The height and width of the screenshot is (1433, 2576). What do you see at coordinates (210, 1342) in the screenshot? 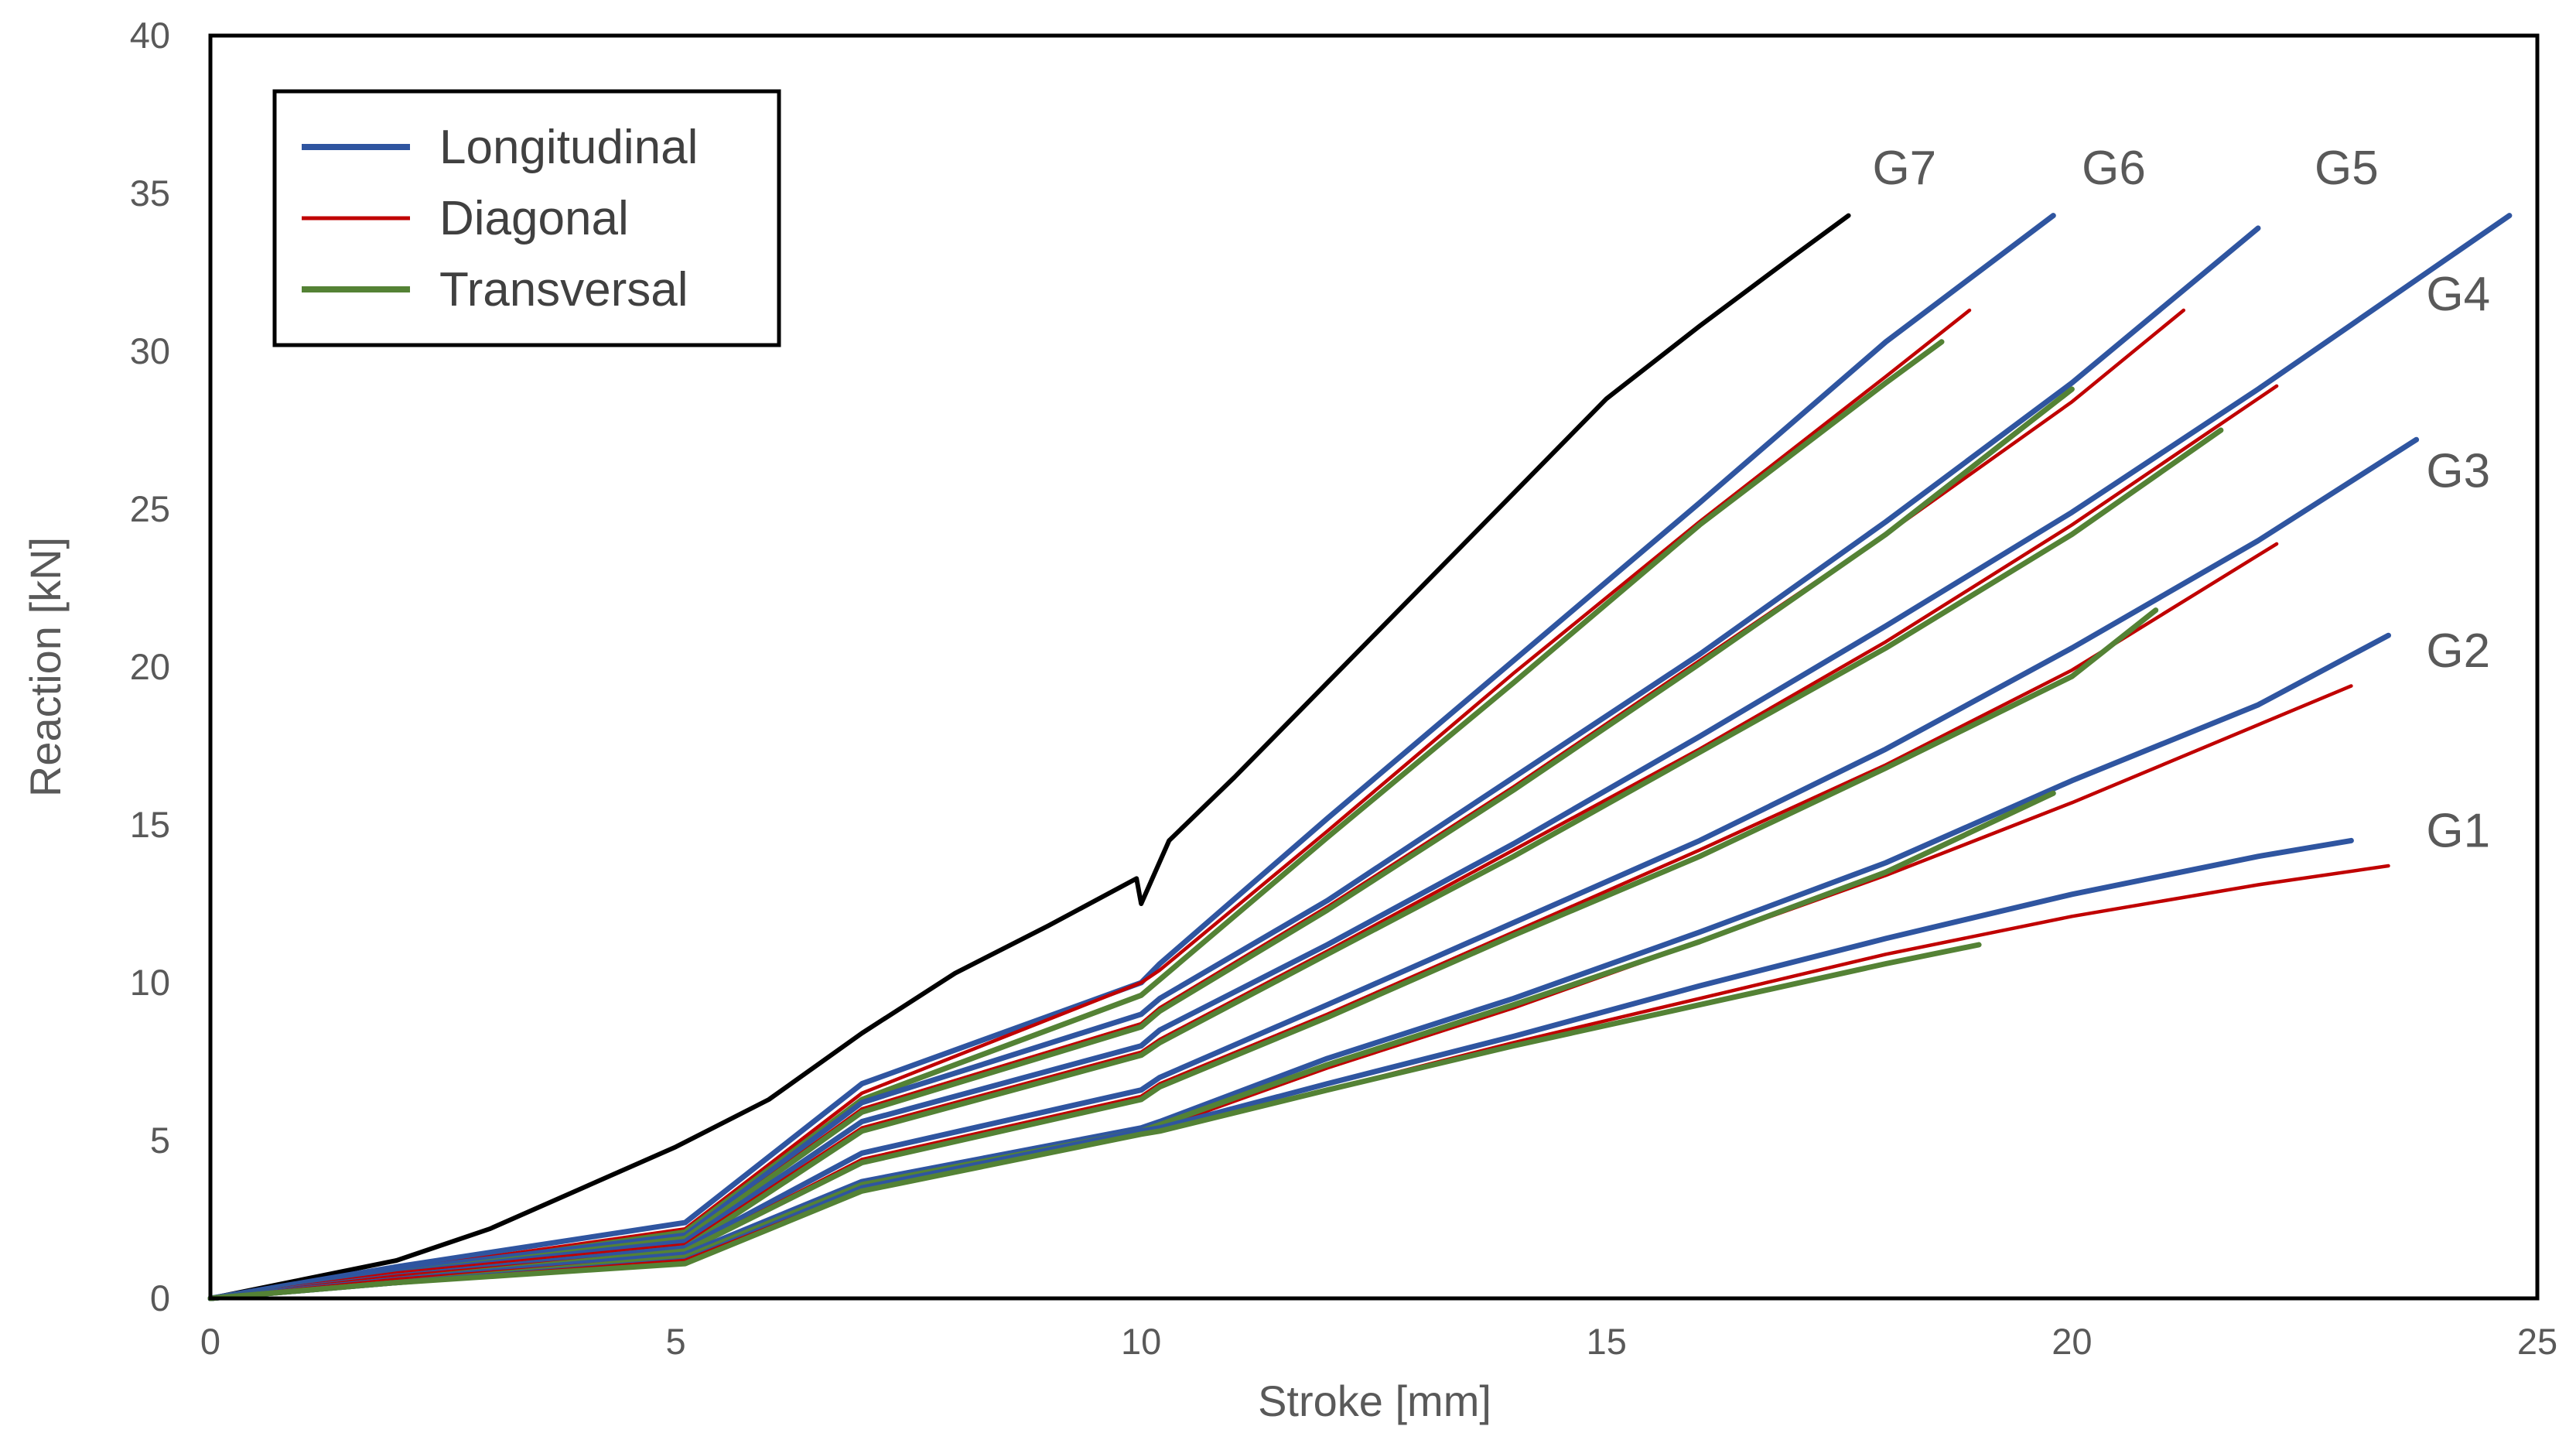
I see `x-tick-label: 0` at bounding box center [210, 1342].